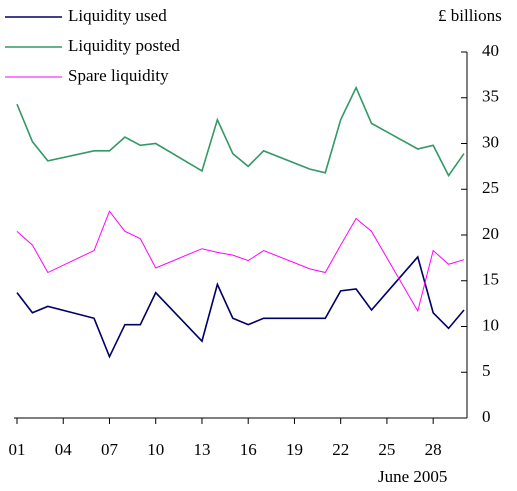 This screenshot has width=517, height=491. Describe the element at coordinates (486, 370) in the screenshot. I see `y-tick-label: 5` at that location.